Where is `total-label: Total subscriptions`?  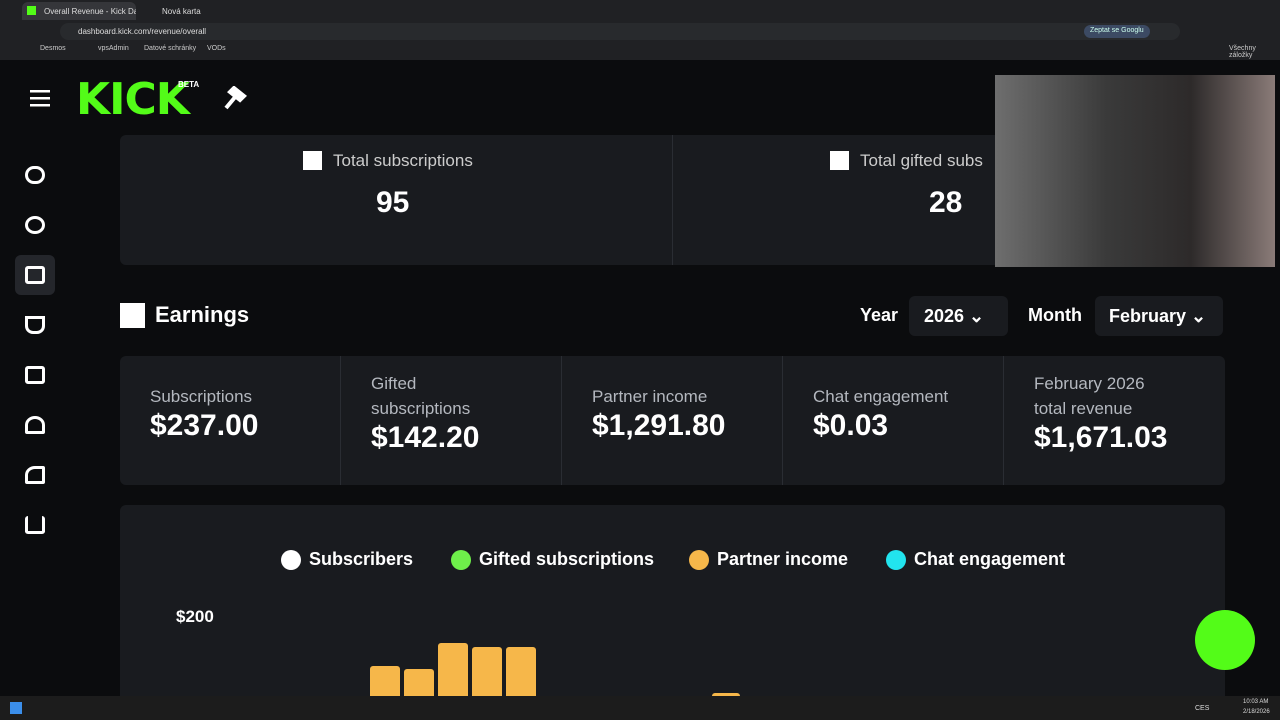 total-label: Total subscriptions is located at coordinates (403, 160).